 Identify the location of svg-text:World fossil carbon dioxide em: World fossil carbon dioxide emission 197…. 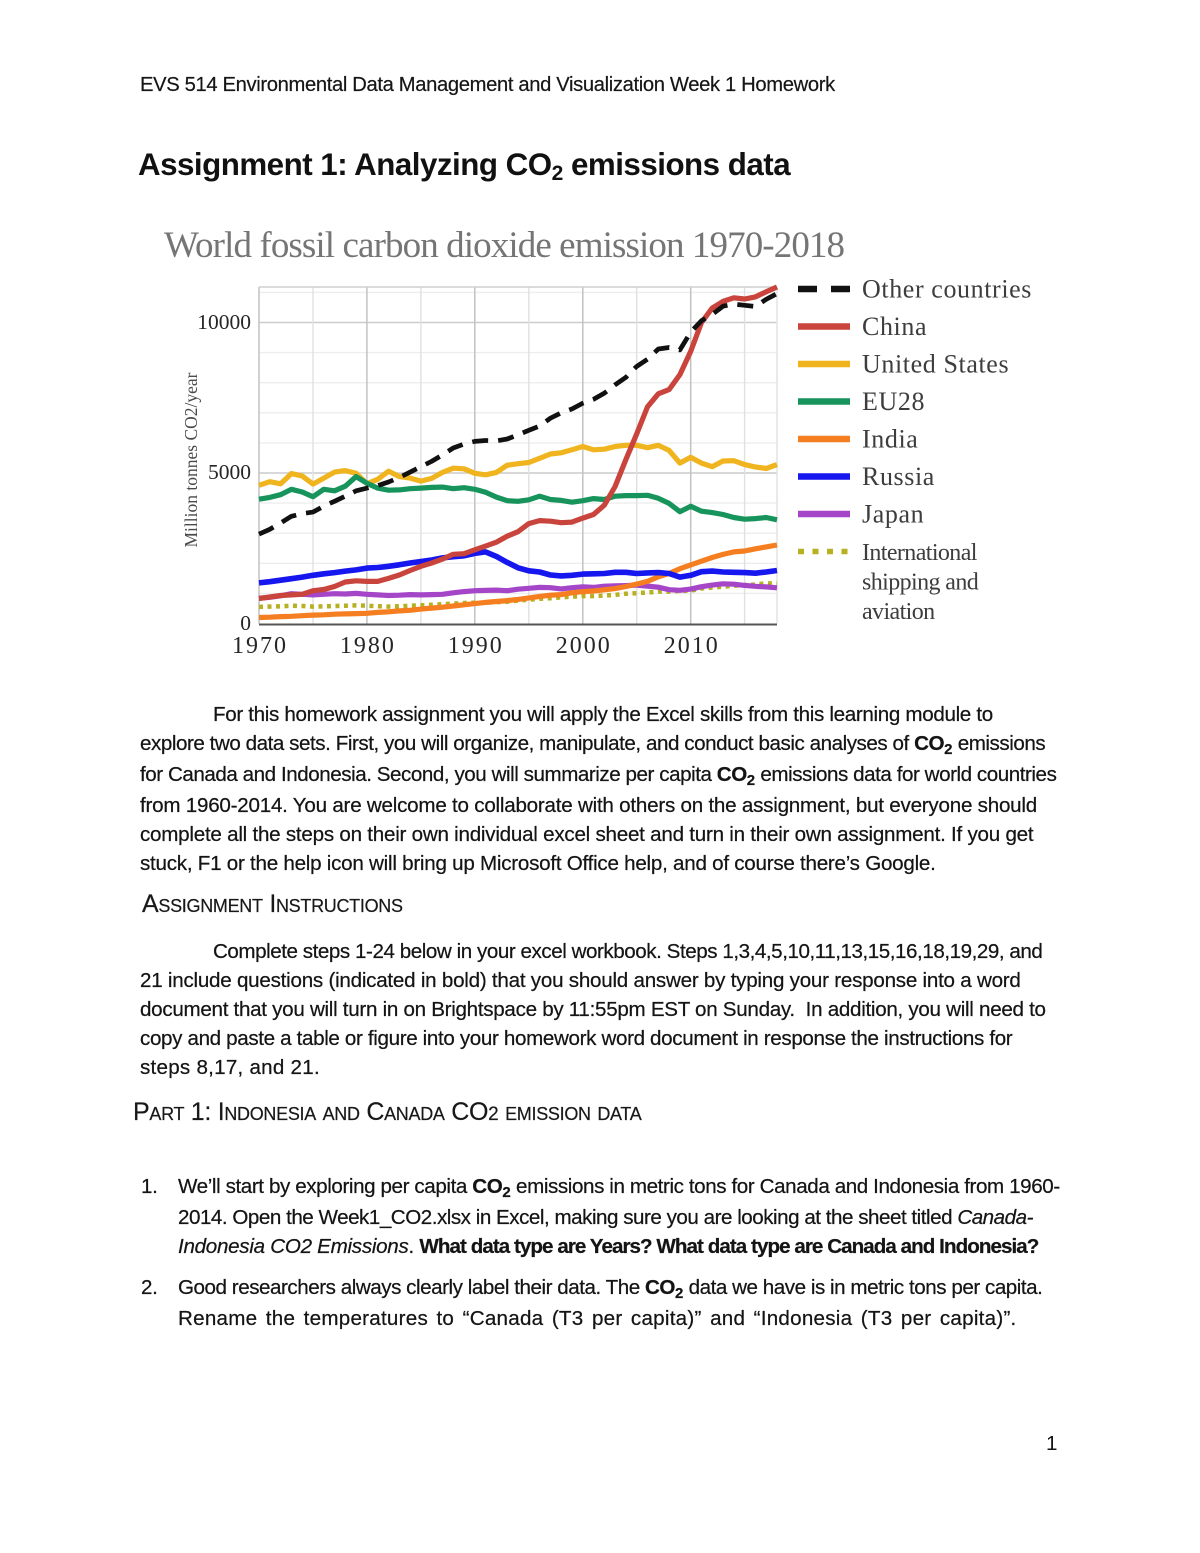
(504, 245).